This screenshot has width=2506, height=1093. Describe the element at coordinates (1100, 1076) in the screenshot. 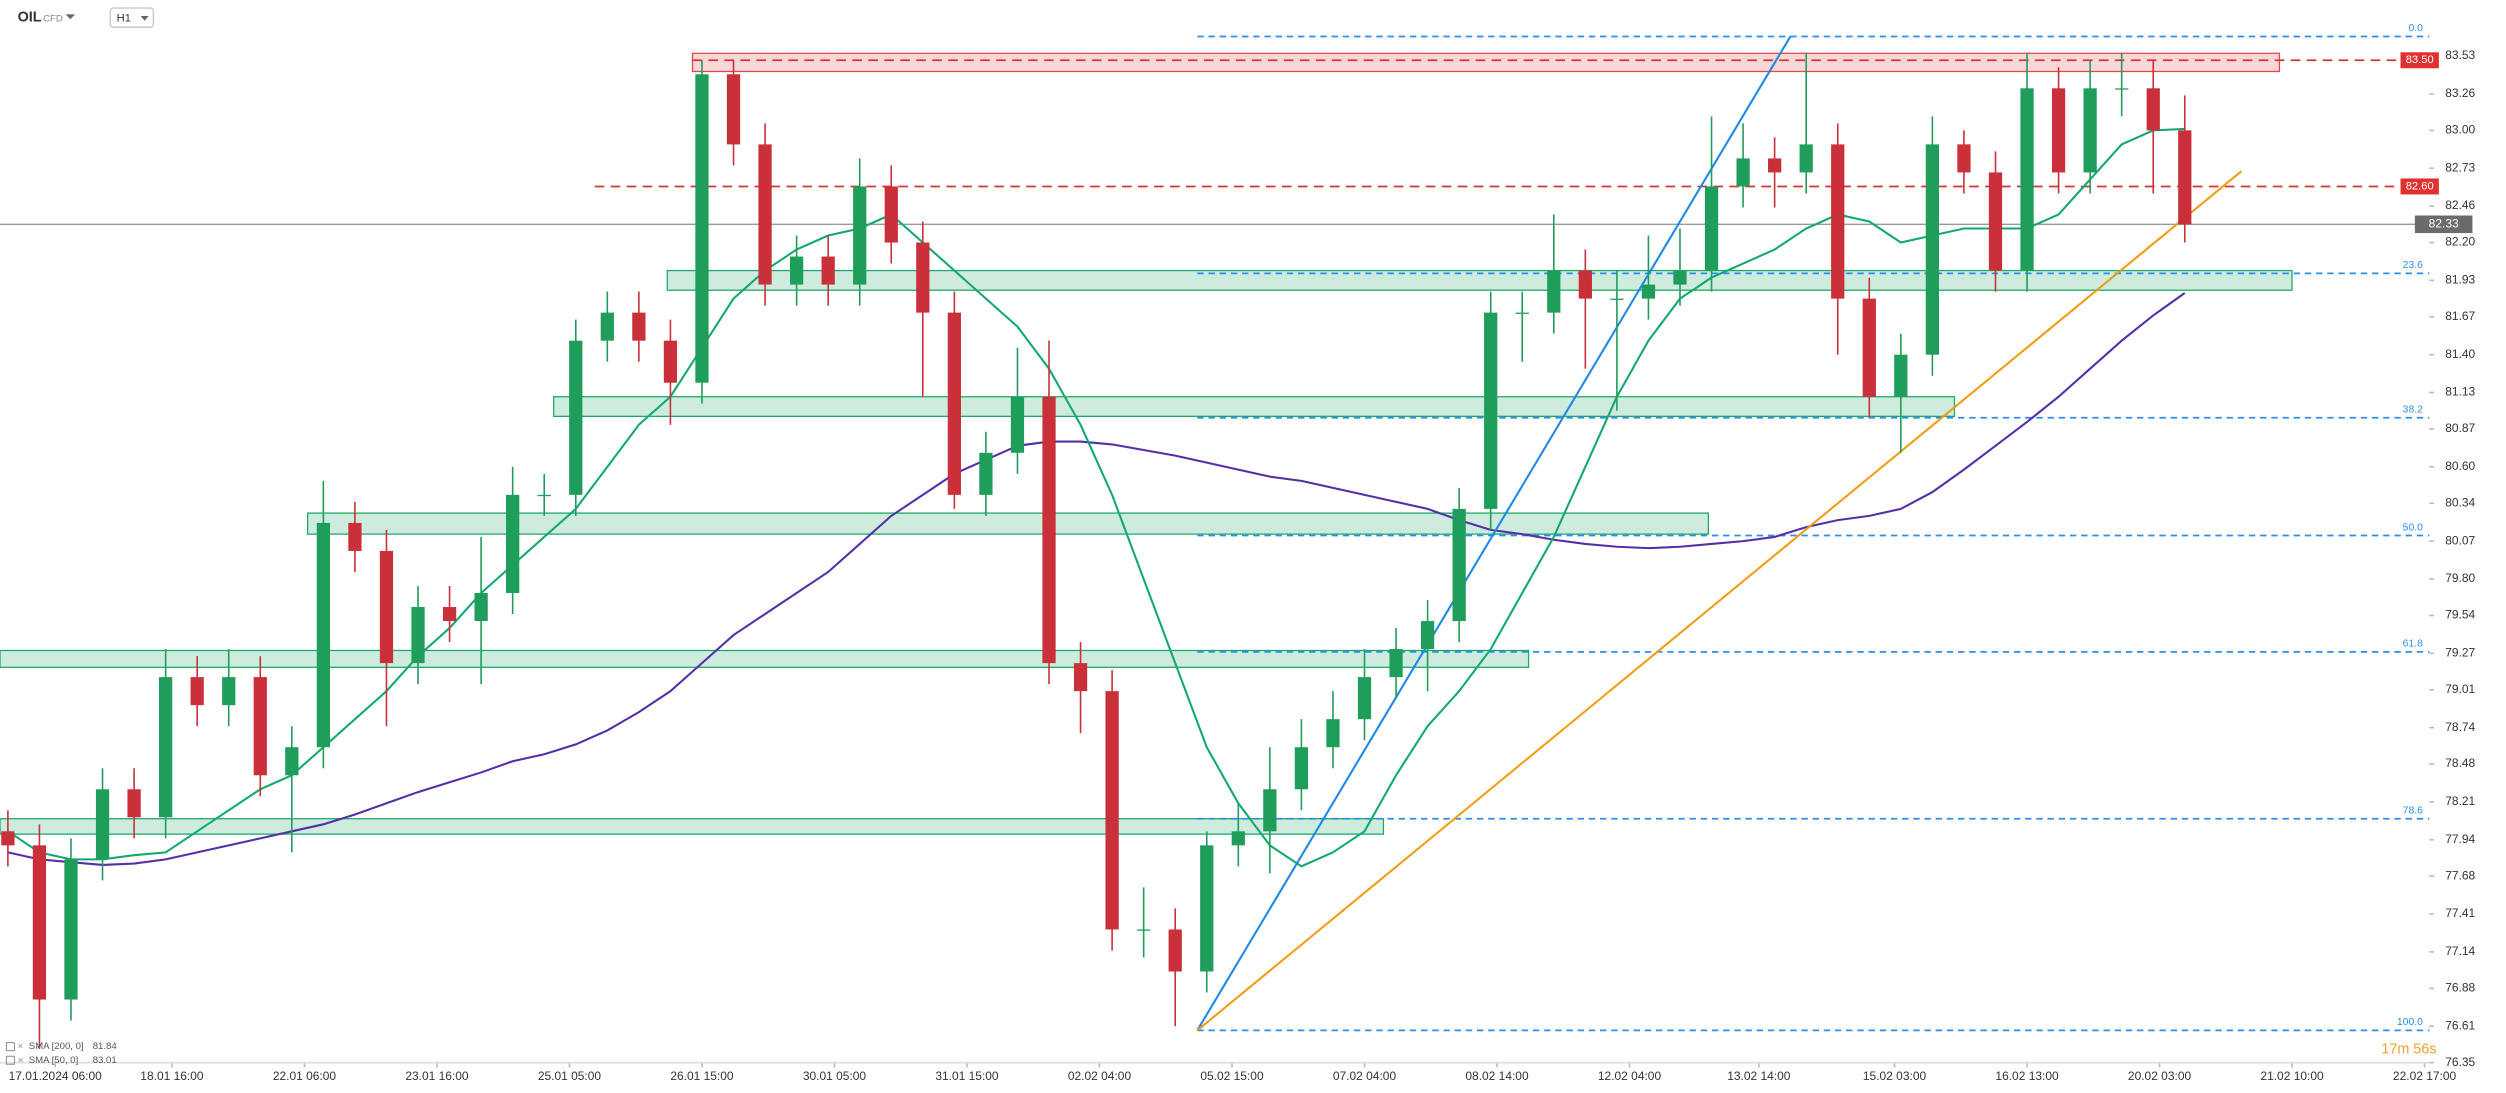

I see `x-tick-label: 02.02 04:00` at that location.